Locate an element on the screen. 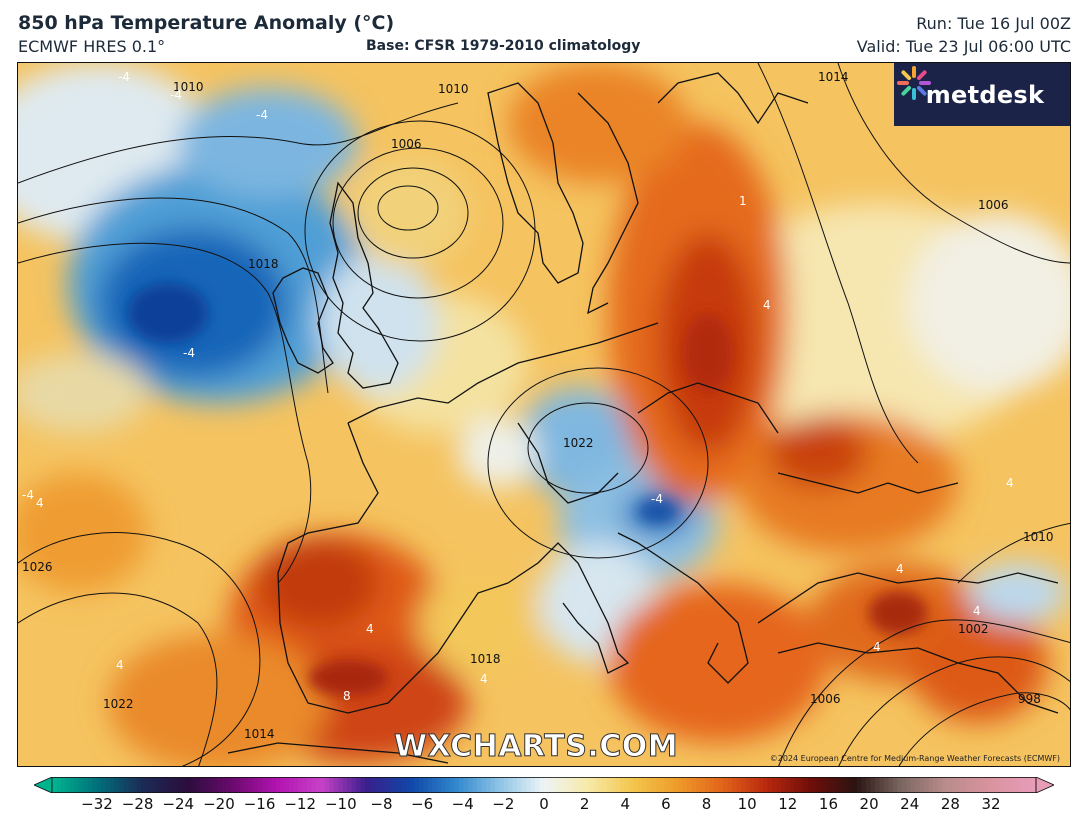 The height and width of the screenshot is (833, 1088). wxcharts-watermark: WXCHARTS.COM is located at coordinates (536, 747).